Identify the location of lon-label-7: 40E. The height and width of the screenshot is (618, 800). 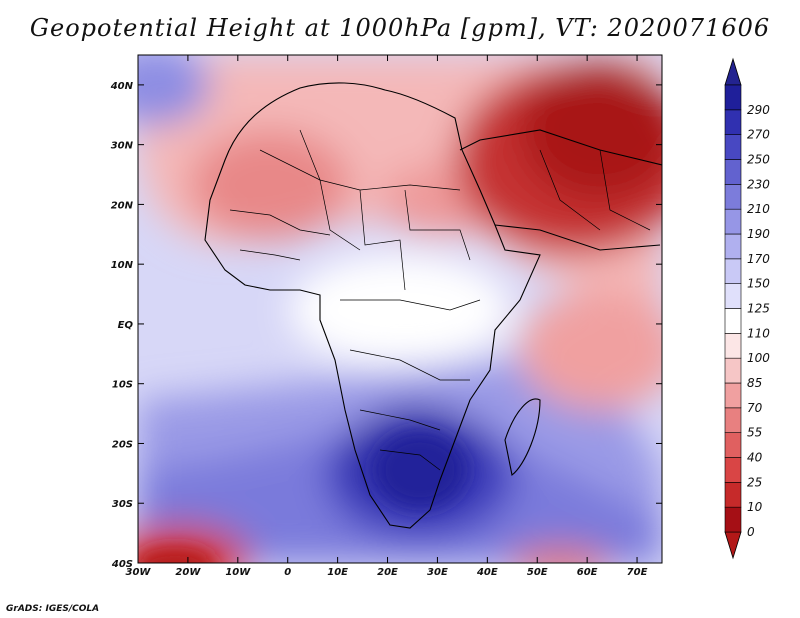
(487, 572).